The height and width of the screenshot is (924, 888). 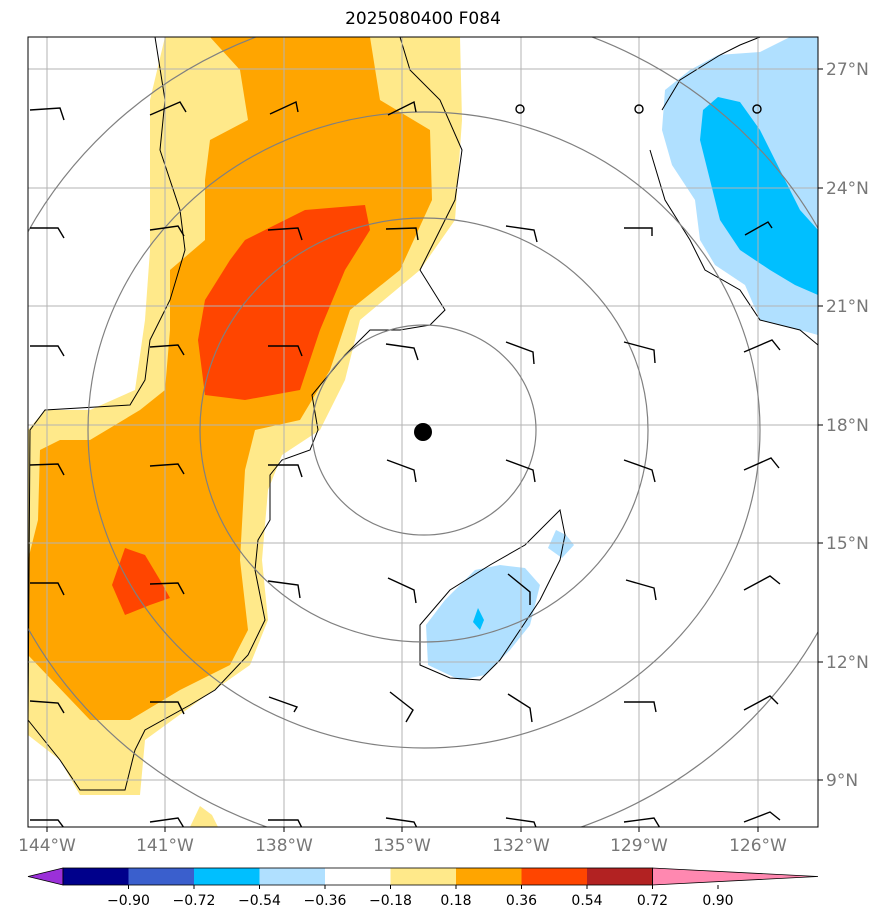 I want to click on storm-center-marker, so click(x=423, y=432).